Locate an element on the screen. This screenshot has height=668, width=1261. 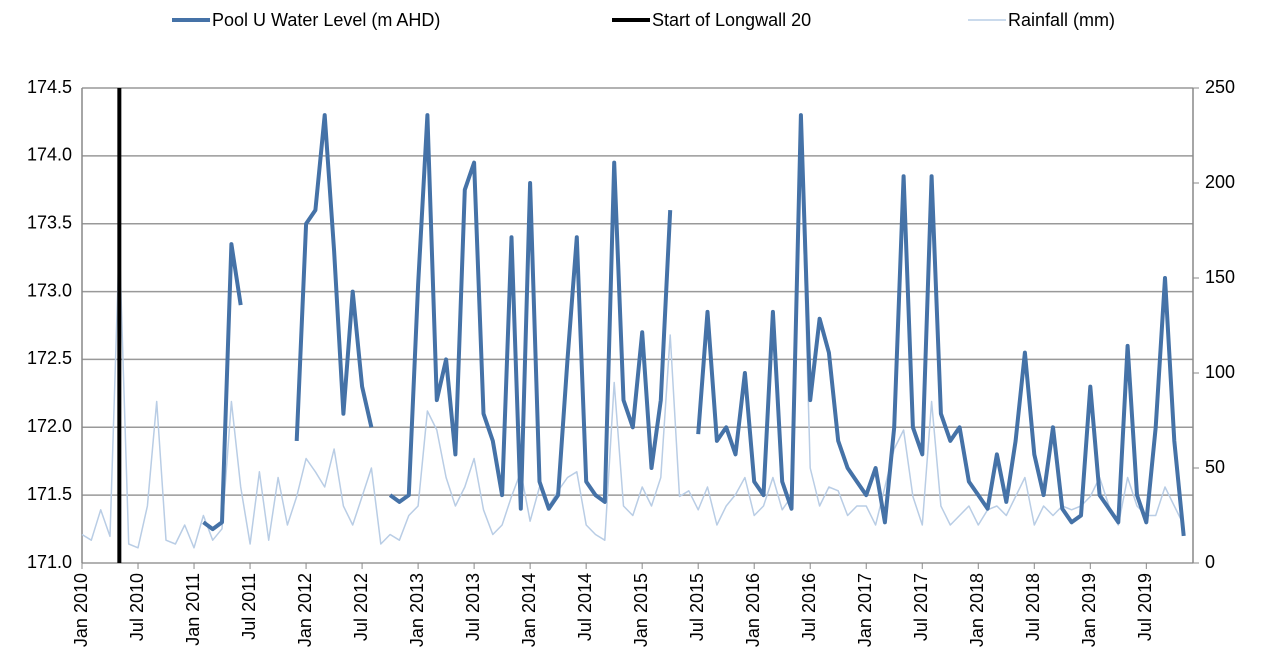
y2-tick-label: 0 is located at coordinates (1210, 562).